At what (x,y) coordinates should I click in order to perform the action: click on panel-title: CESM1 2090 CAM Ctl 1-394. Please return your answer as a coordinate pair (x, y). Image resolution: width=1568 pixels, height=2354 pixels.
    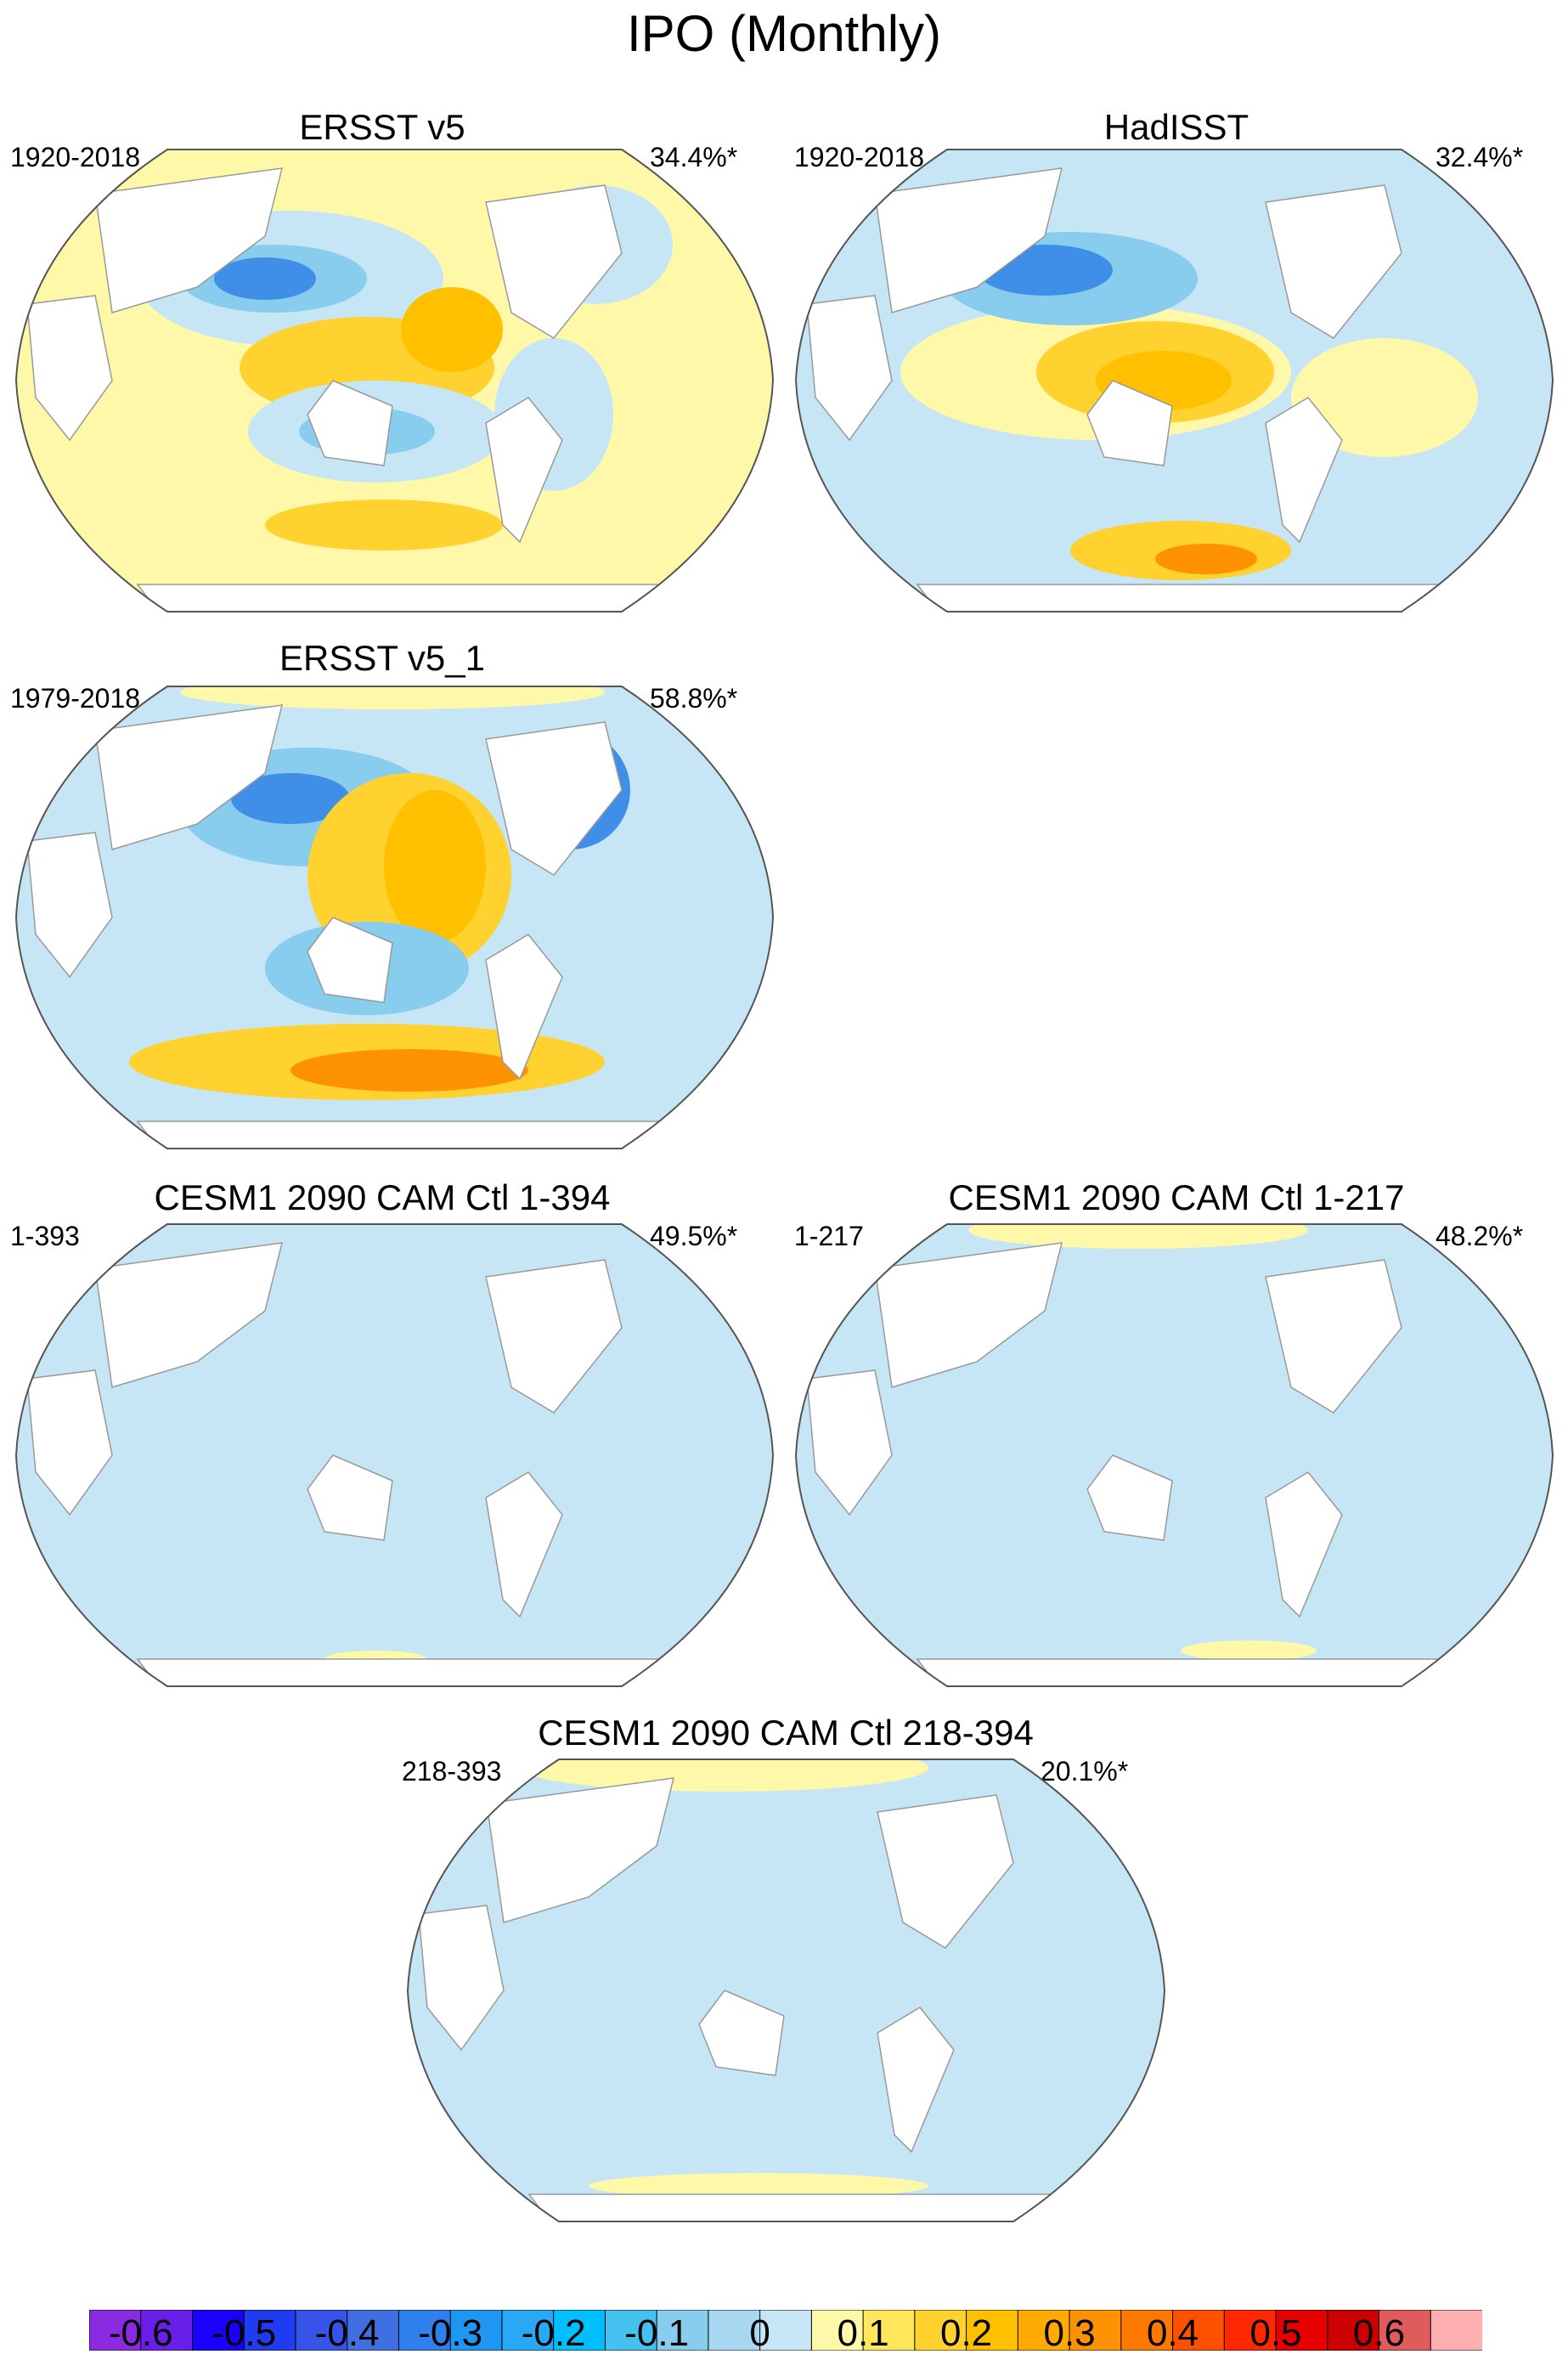
    Looking at the image, I should click on (383, 1197).